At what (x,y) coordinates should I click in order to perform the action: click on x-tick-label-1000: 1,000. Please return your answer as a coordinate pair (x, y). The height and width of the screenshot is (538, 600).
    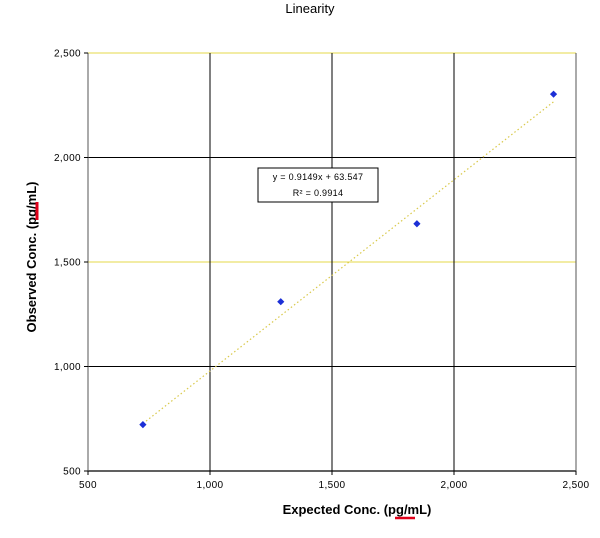
    Looking at the image, I should click on (209, 485).